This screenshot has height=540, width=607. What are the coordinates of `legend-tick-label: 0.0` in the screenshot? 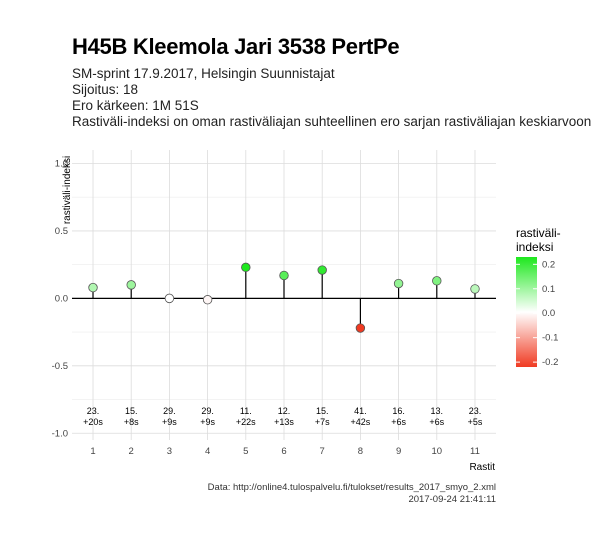 It's located at (548, 313).